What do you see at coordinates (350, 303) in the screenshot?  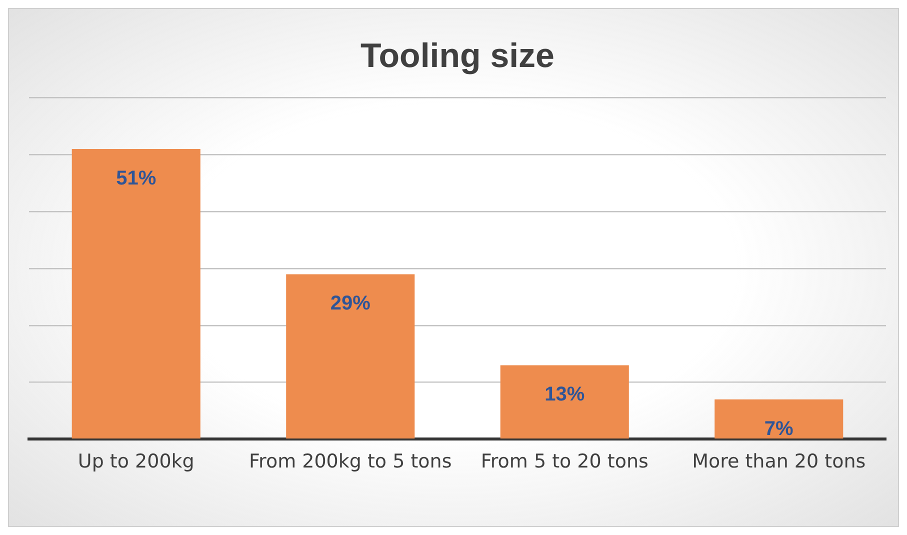 I see `data-label: 29%` at bounding box center [350, 303].